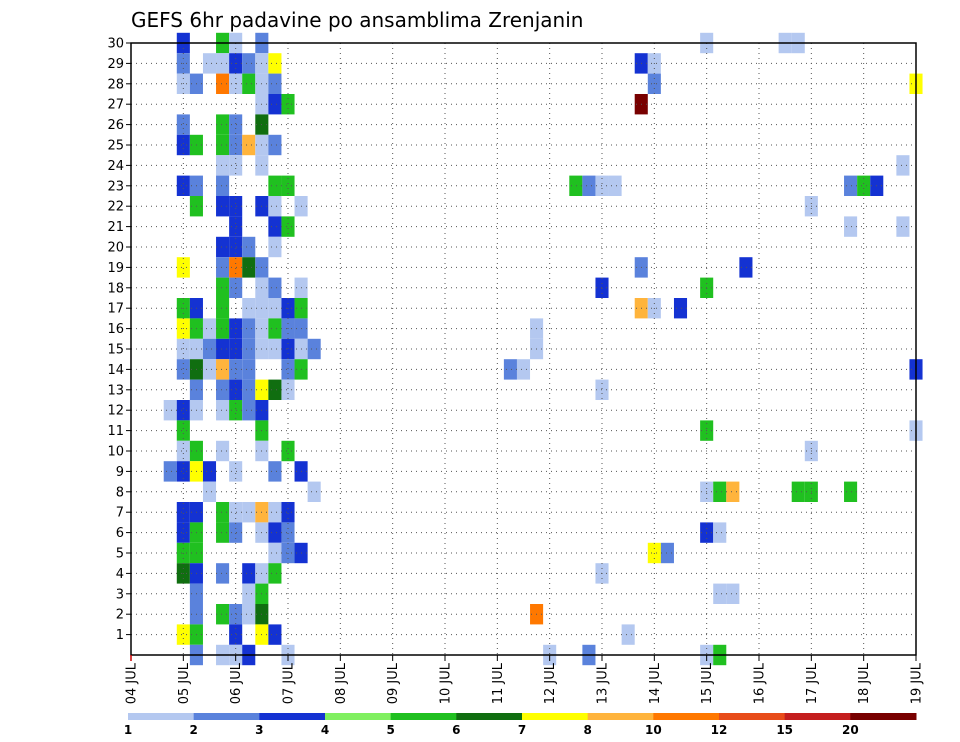 Image resolution: width=960 pixels, height=742 pixels. What do you see at coordinates (193, 730) in the screenshot?
I see `colorbar-label: 2` at bounding box center [193, 730].